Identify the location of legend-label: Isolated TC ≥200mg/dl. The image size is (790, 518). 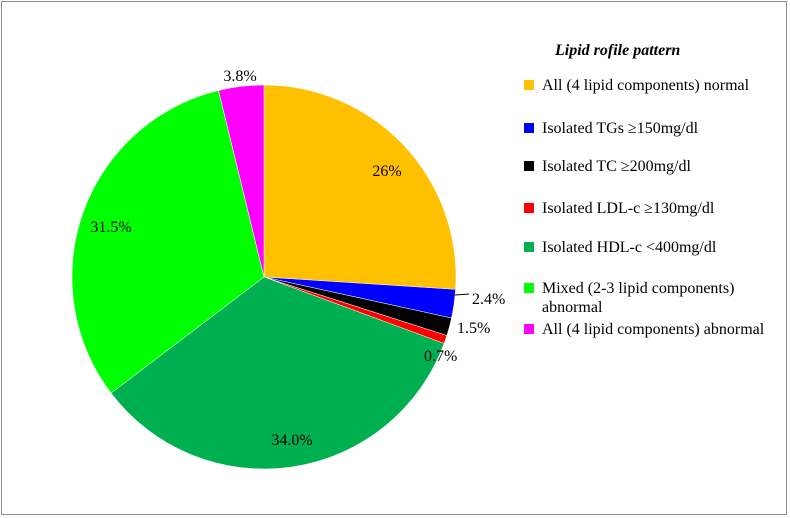
(616, 166).